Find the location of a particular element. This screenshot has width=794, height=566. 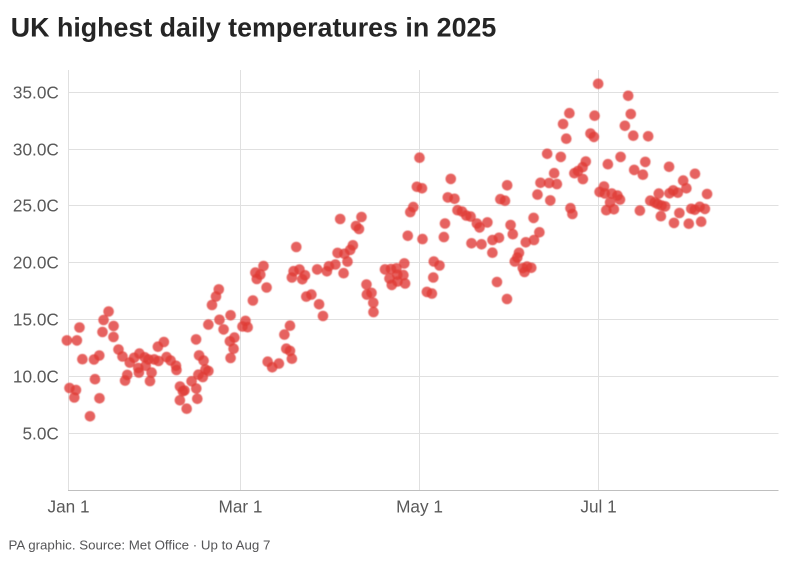

svg-text: Jul 1 is located at coordinates (598, 507).